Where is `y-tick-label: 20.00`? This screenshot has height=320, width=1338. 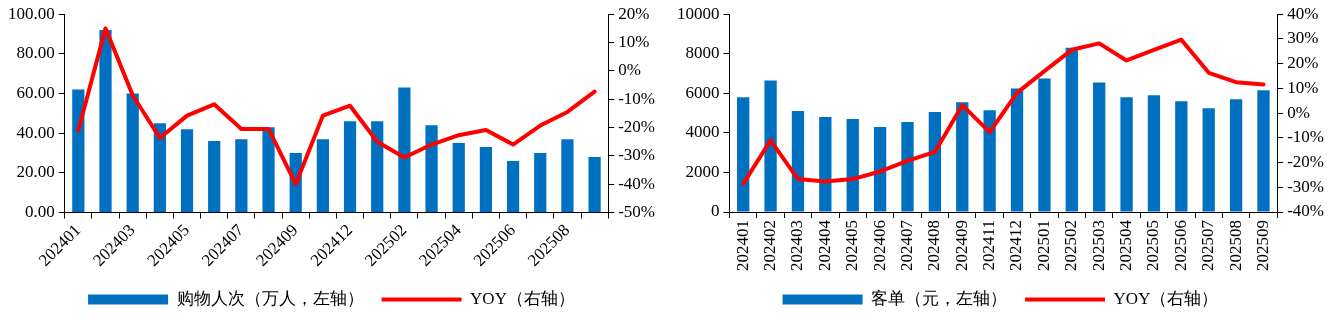 y-tick-label: 20.00 is located at coordinates (35, 172).